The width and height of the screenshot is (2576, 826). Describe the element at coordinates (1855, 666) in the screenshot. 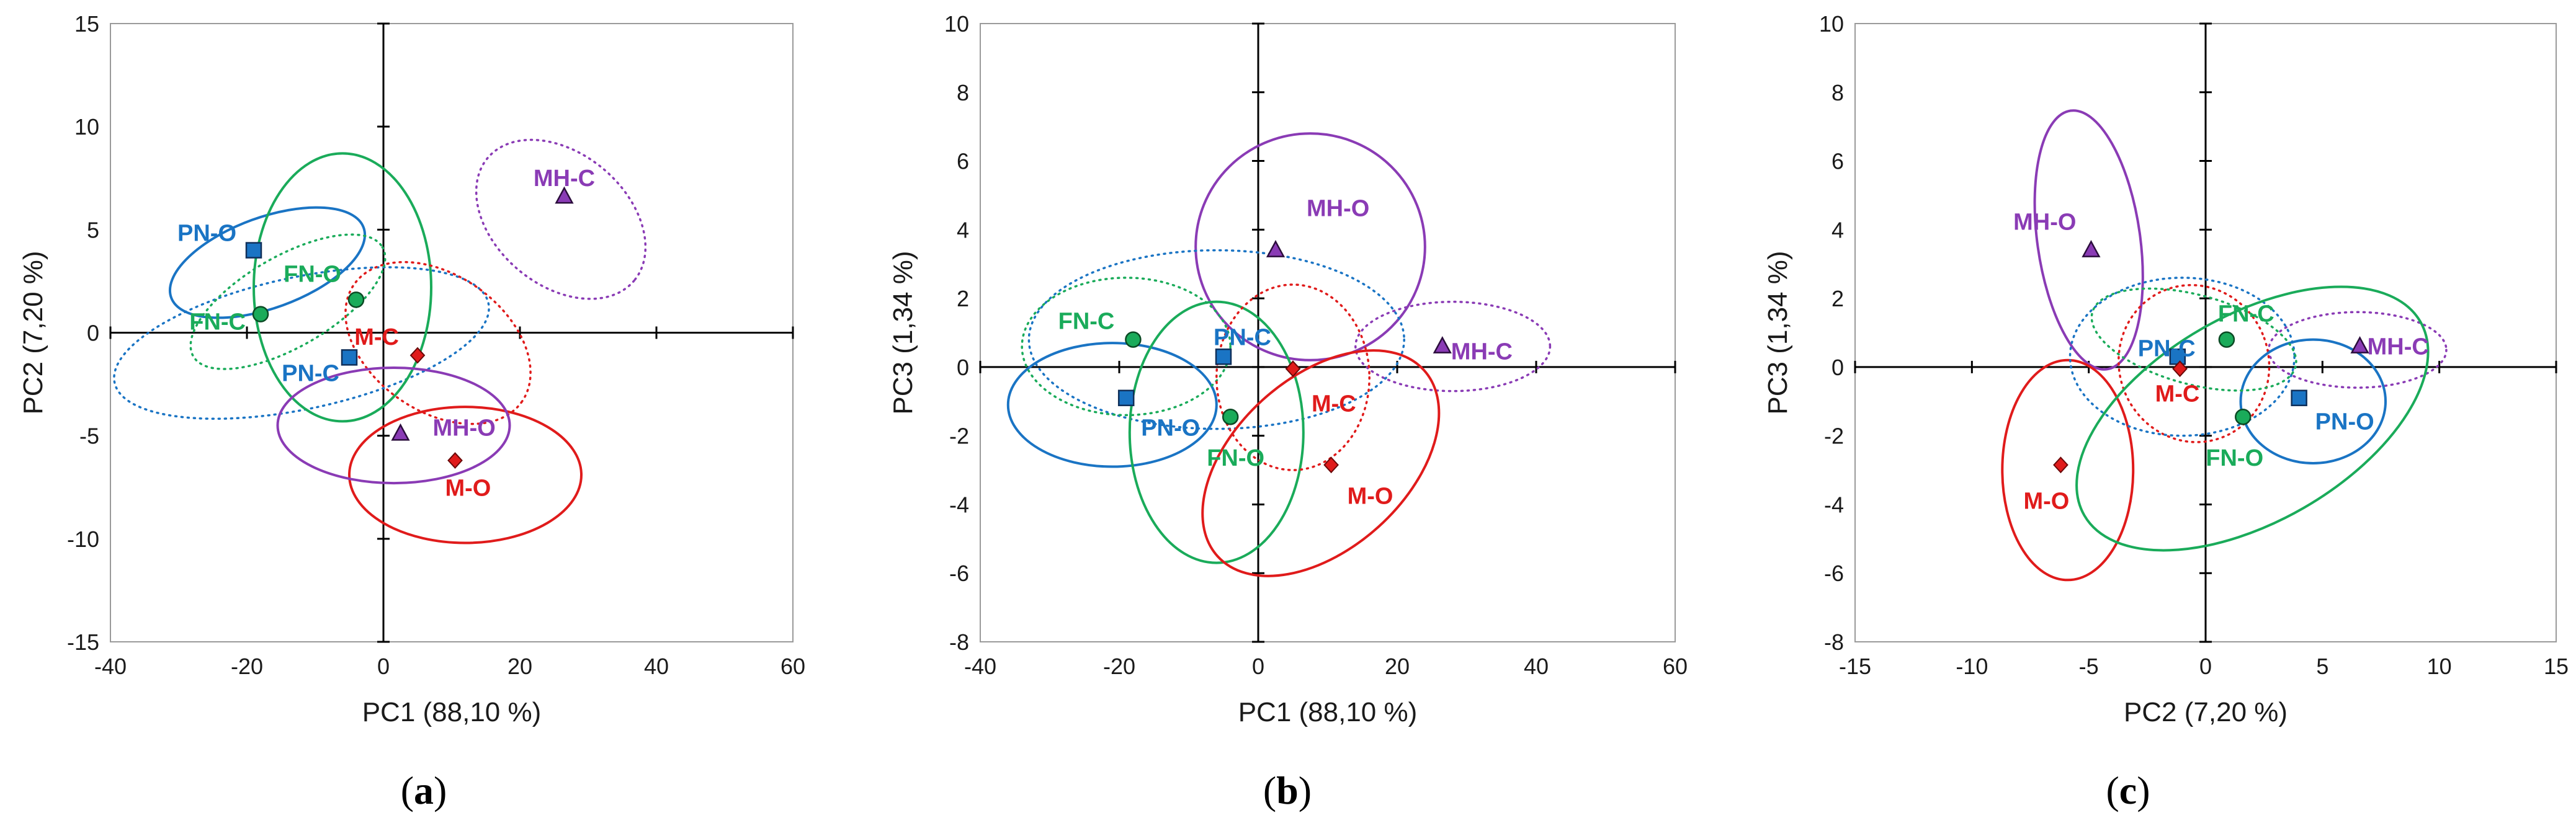

I see `x-tick-label: -15` at that location.